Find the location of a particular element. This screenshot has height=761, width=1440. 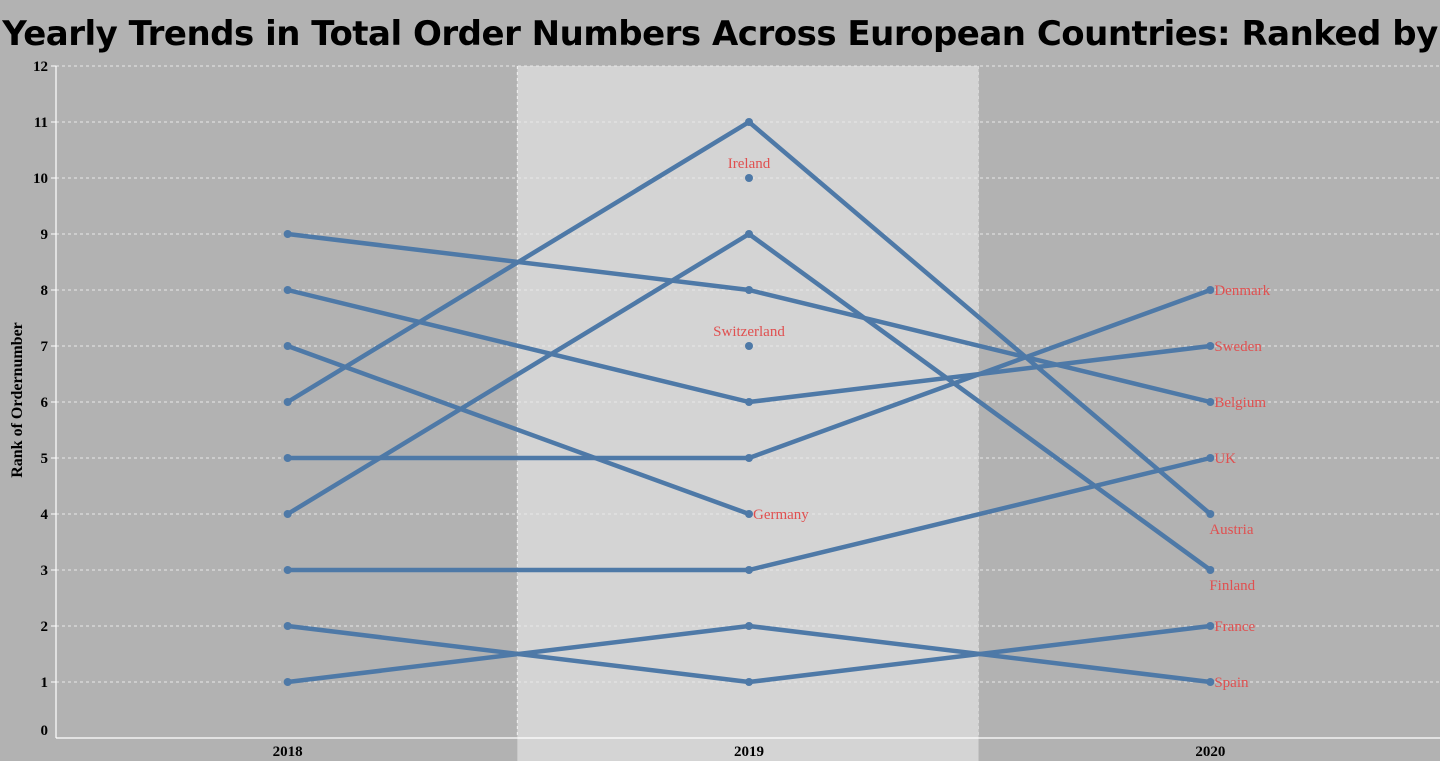

x-tick-label-2019: 2019 is located at coordinates (749, 752).